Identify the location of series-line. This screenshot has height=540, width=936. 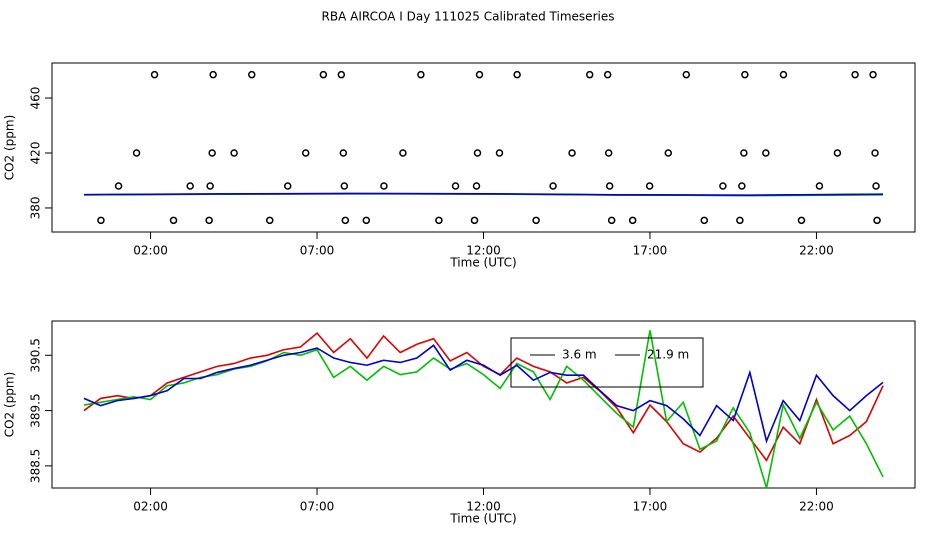
(483, 194).